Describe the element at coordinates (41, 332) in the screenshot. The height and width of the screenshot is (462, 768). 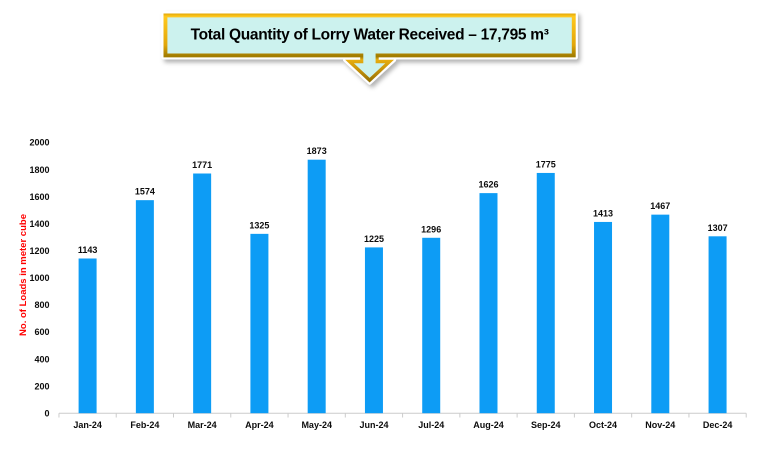
I see `svg-text: 600` at that location.